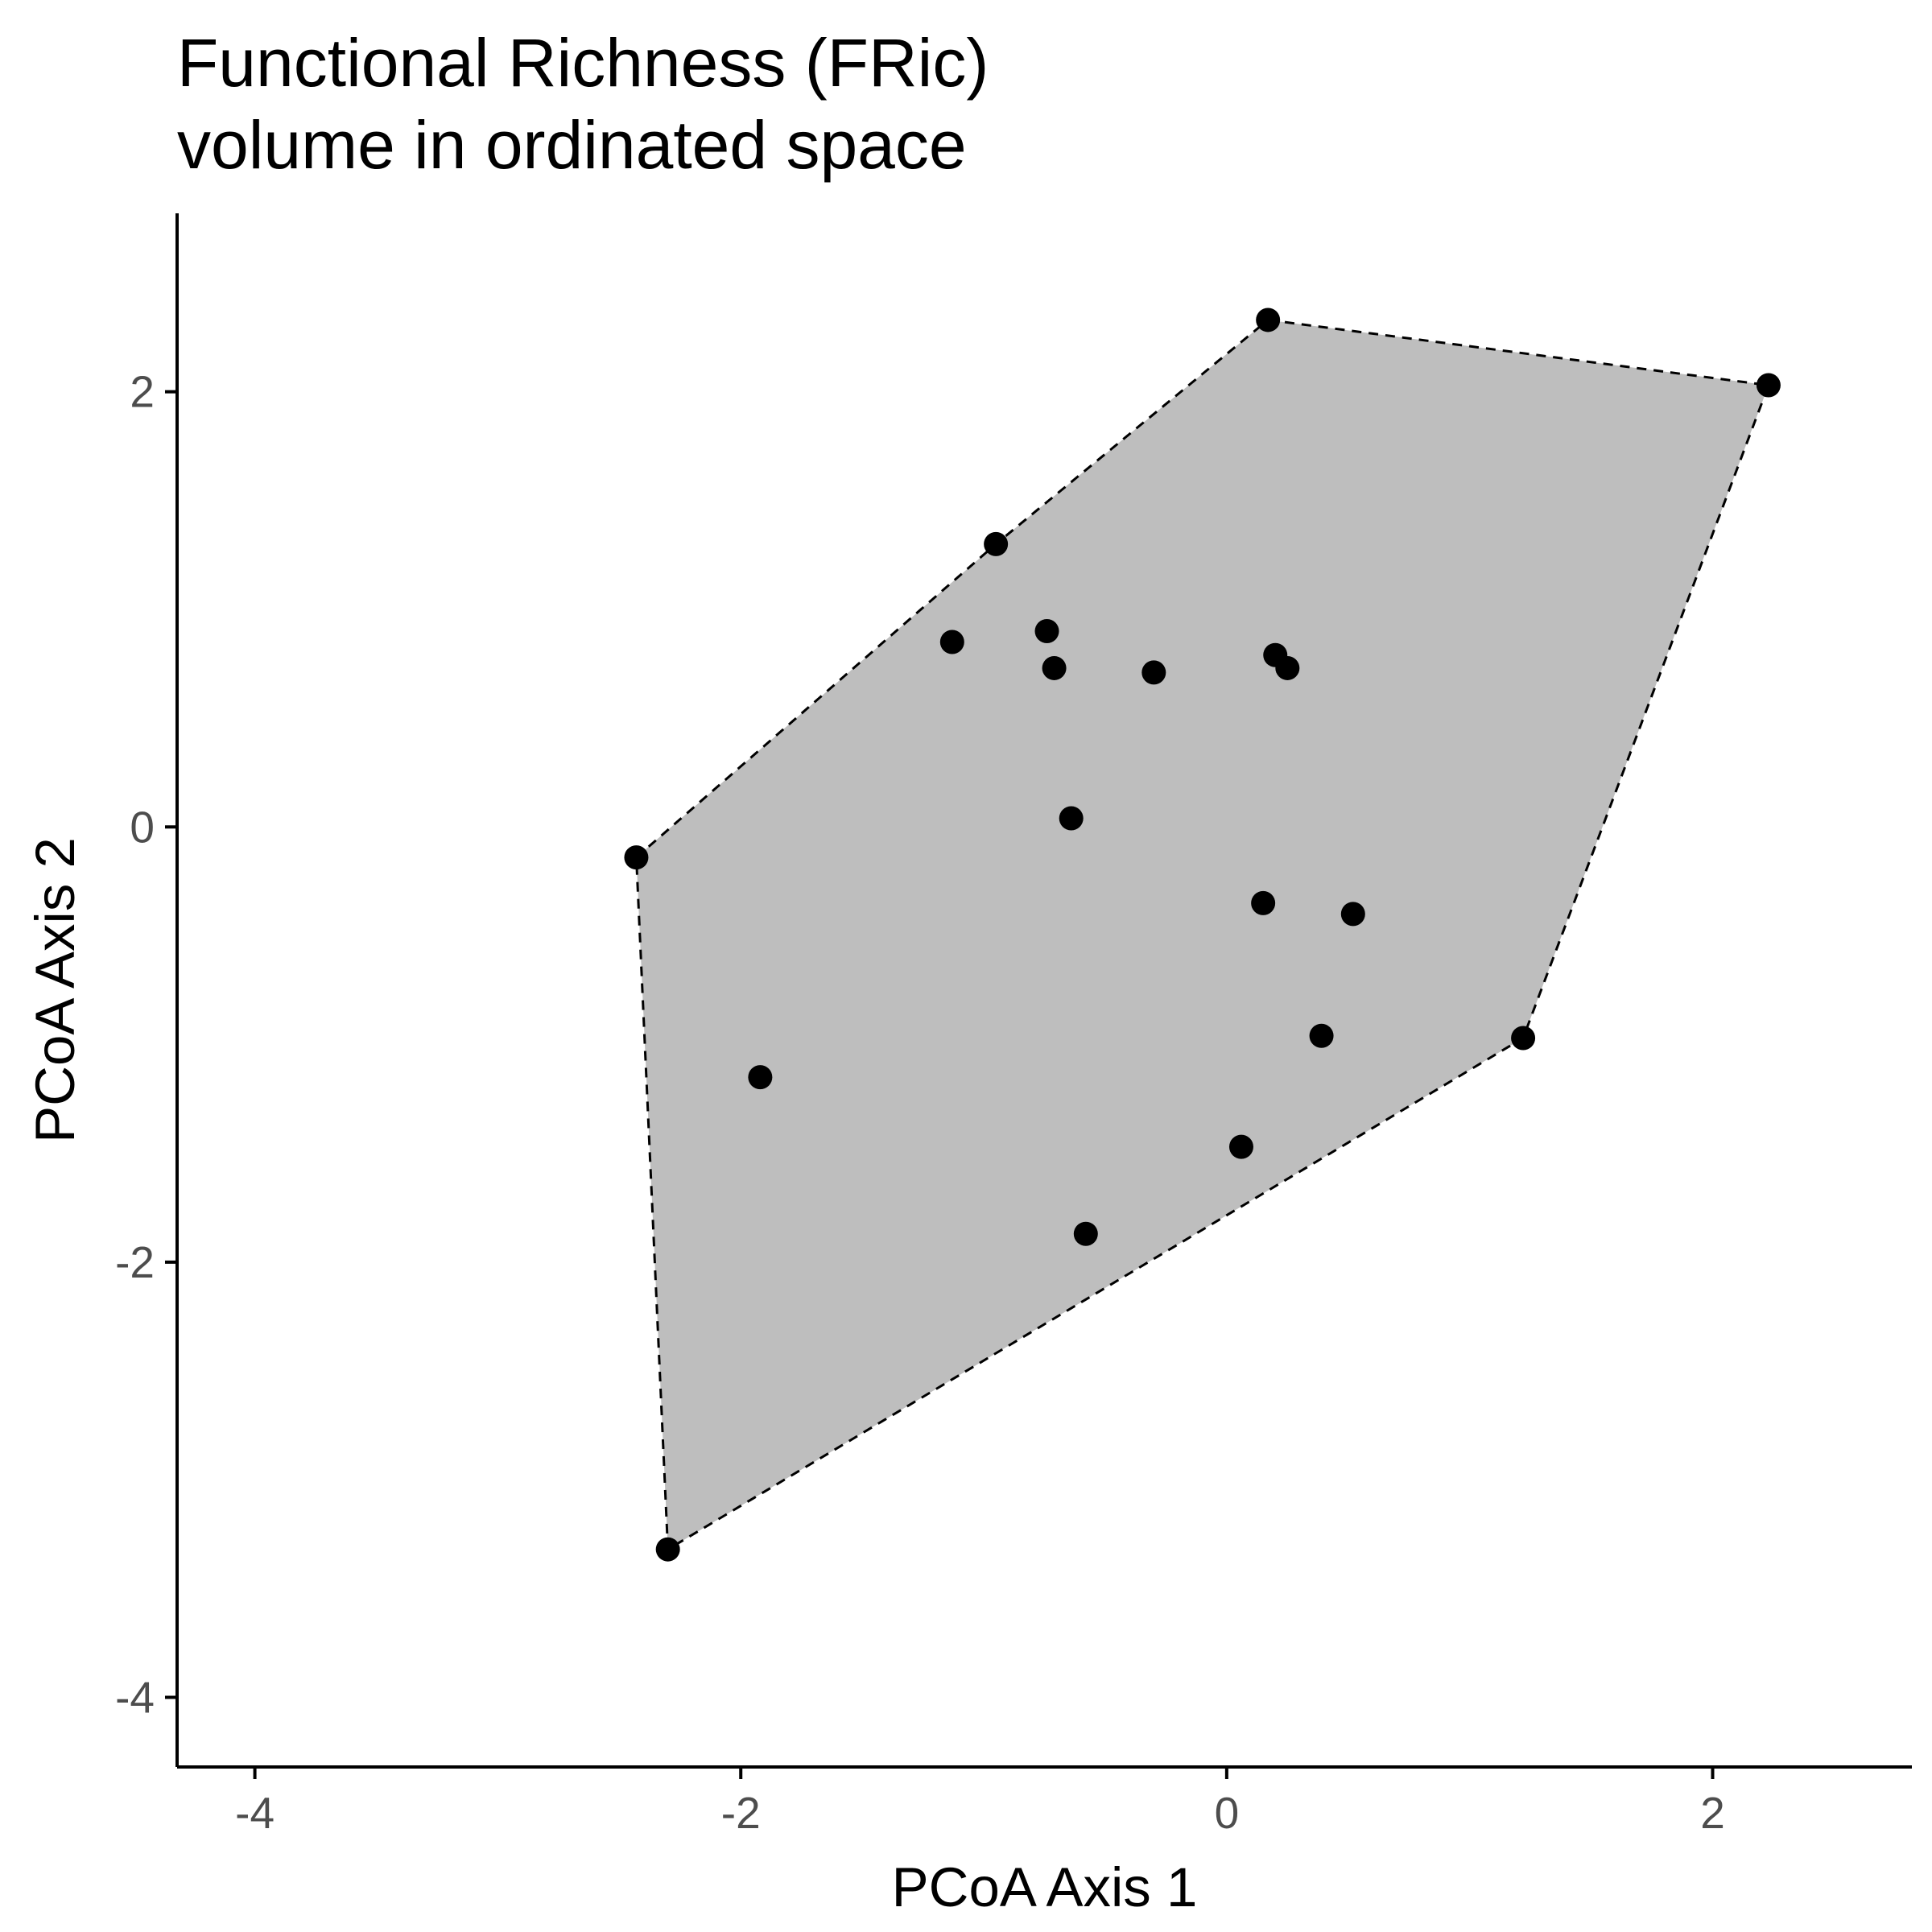 The image size is (1932, 1932). I want to click on x-axis-ticks: -4 -2 0 2, so click(980, 1802).